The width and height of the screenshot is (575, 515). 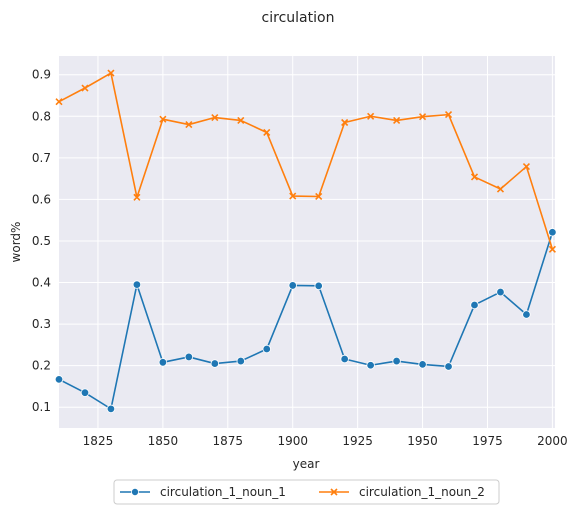 What do you see at coordinates (41, 199) in the screenshot?
I see `y-tick-label: 0.6` at bounding box center [41, 199].